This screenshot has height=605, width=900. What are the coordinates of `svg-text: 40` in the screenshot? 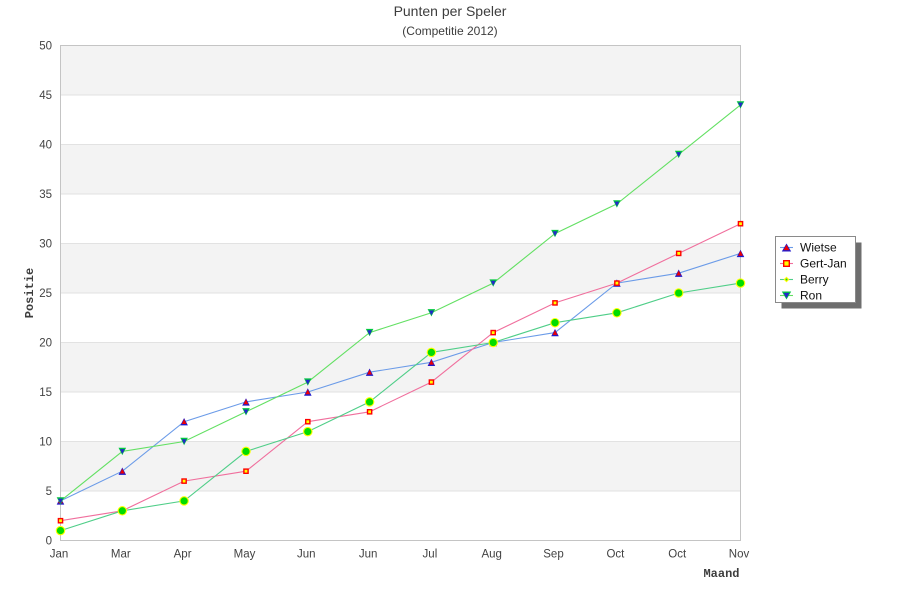 It's located at (45, 146).